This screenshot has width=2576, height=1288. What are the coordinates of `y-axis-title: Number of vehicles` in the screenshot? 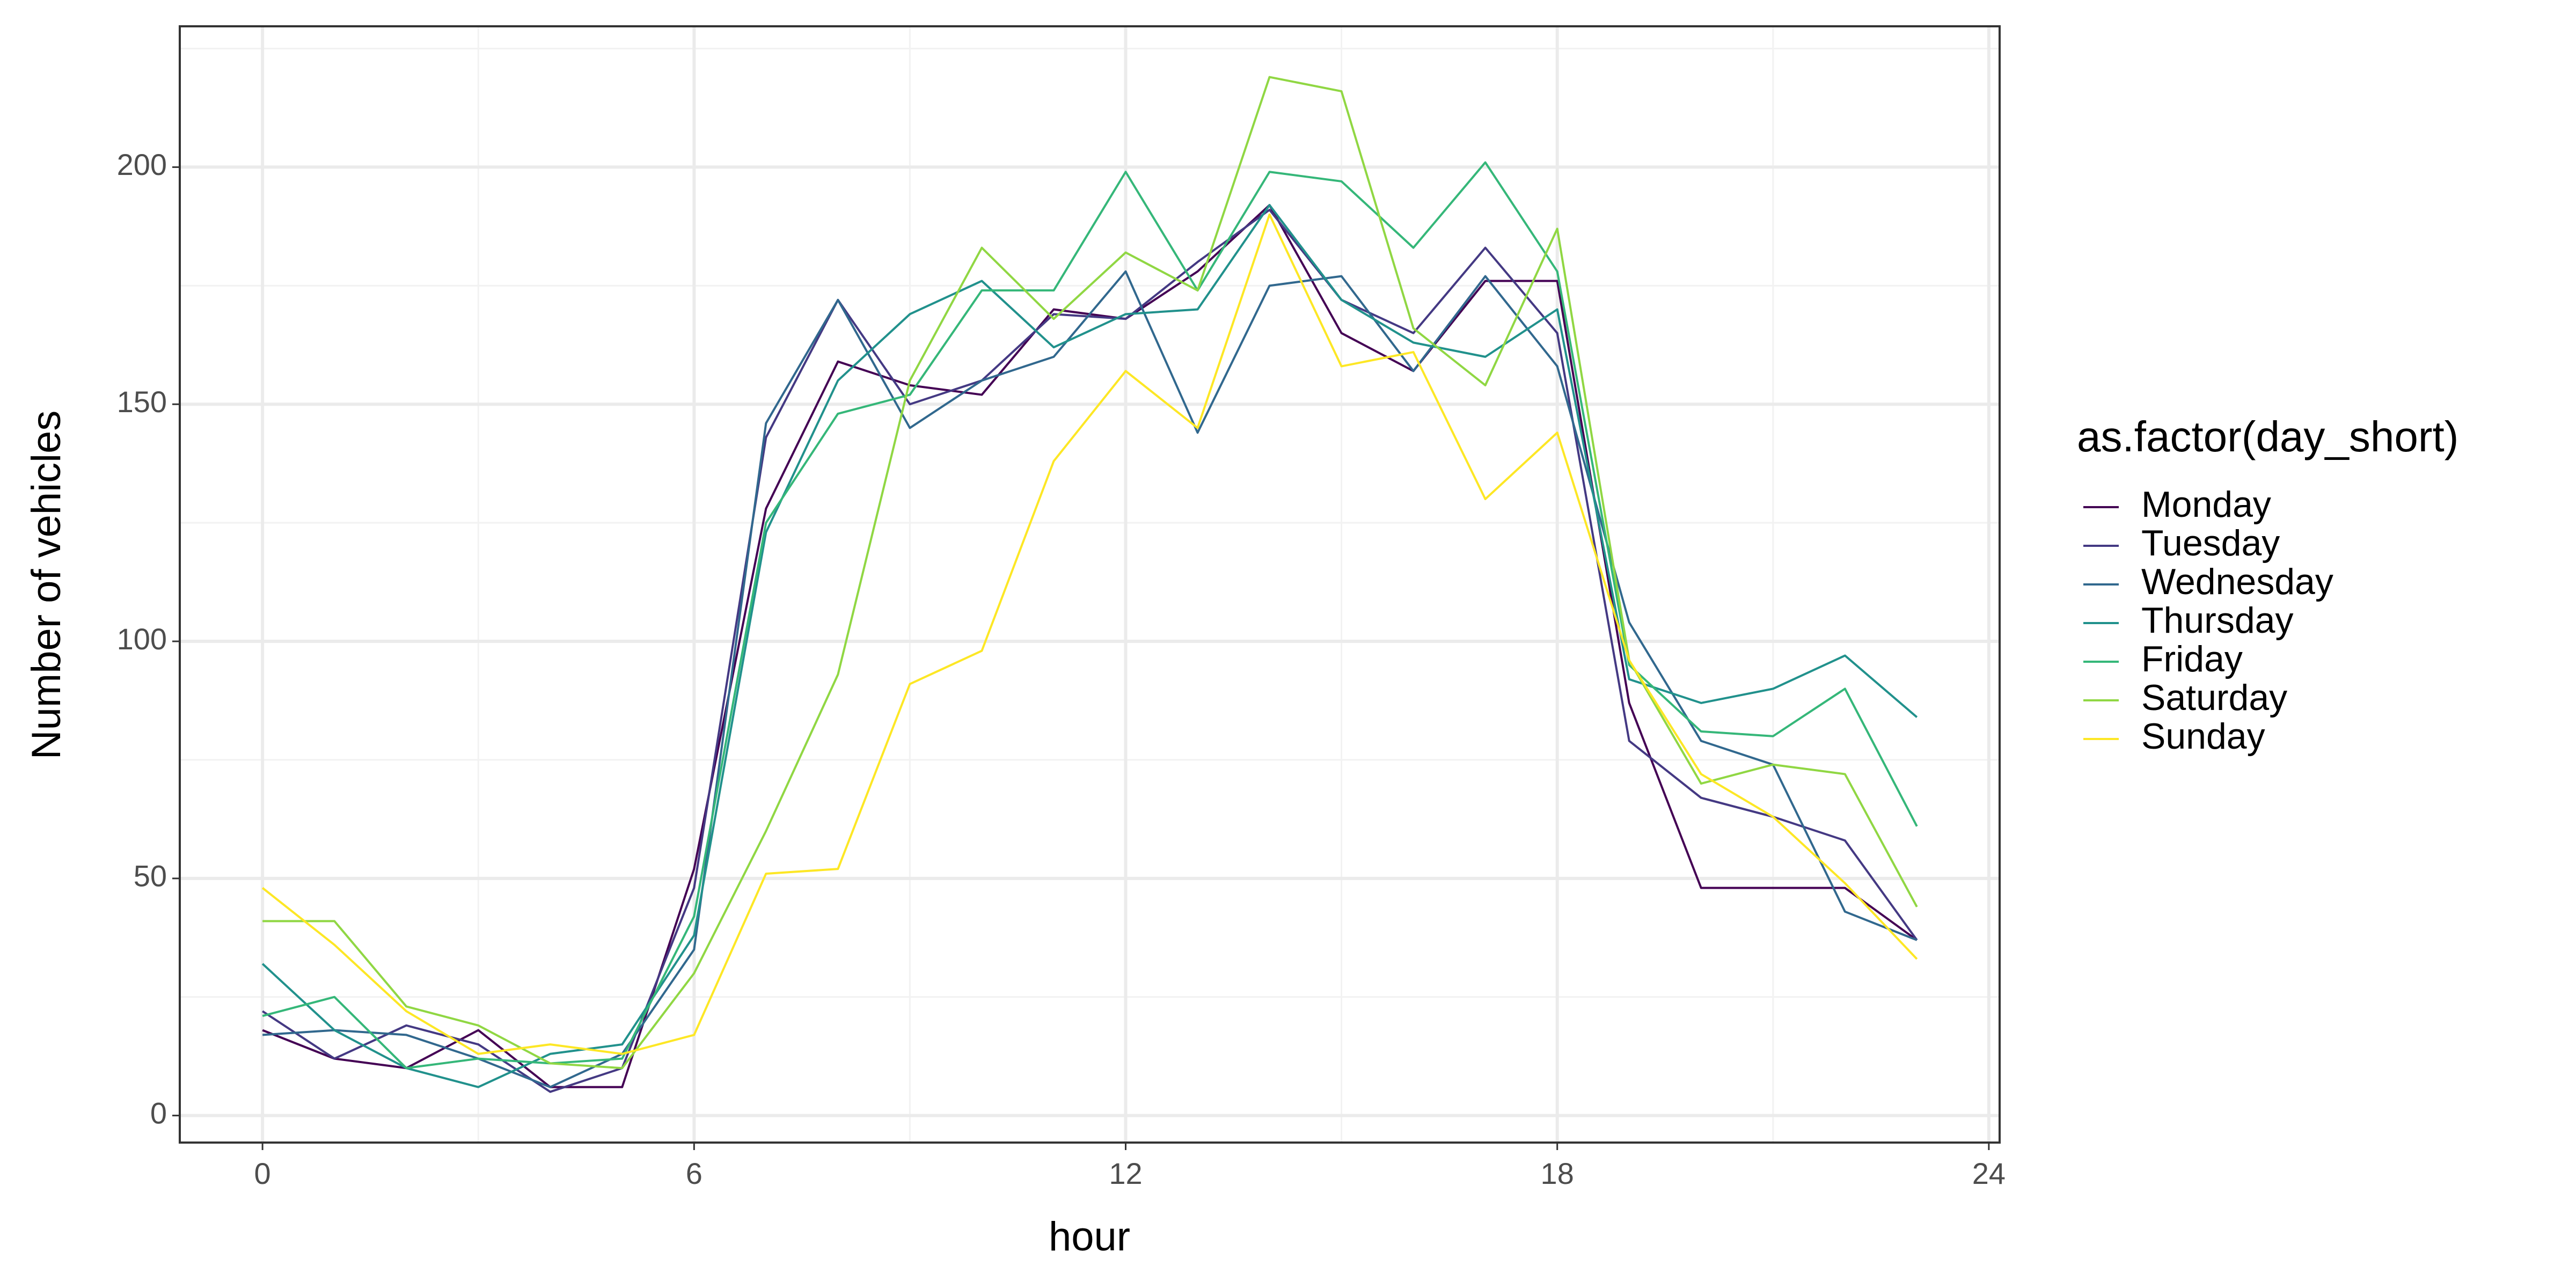 It's located at (46, 585).